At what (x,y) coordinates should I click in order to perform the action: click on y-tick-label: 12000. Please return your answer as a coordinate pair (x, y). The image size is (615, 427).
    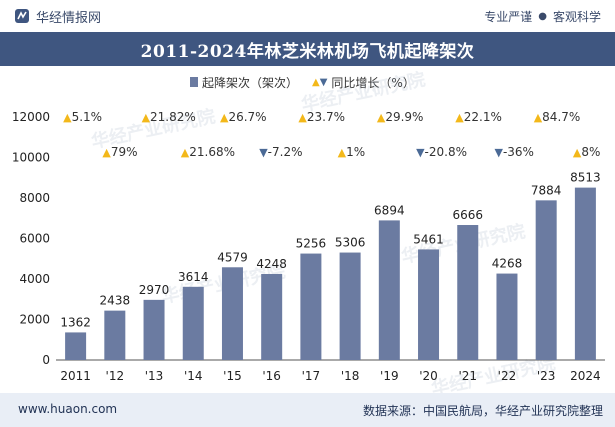
    Looking at the image, I should click on (31, 117).